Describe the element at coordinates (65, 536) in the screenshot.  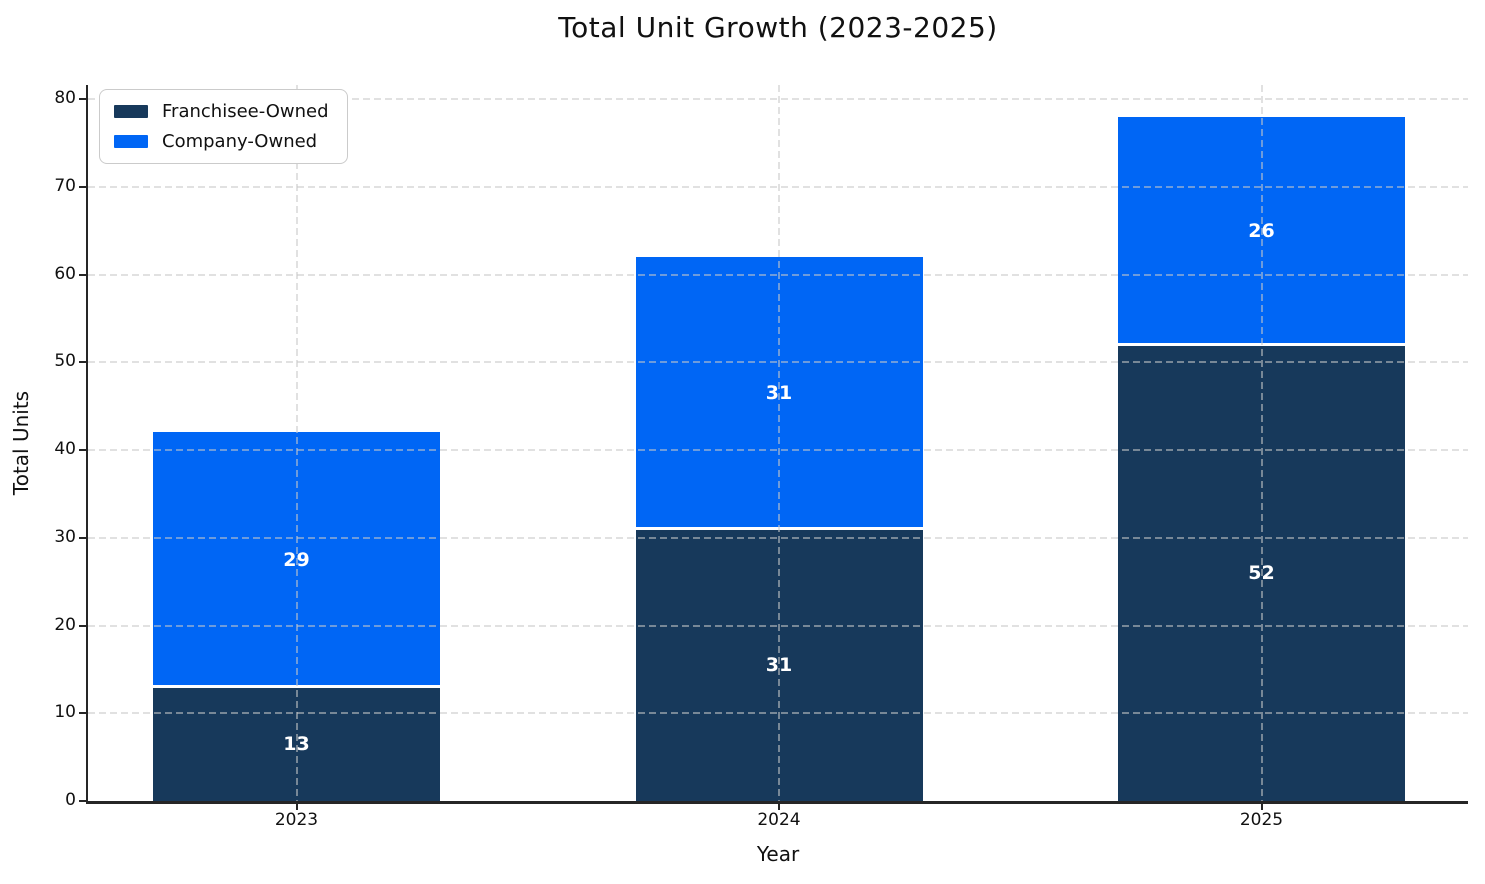
I see `y-tick-label-30: 30` at that location.